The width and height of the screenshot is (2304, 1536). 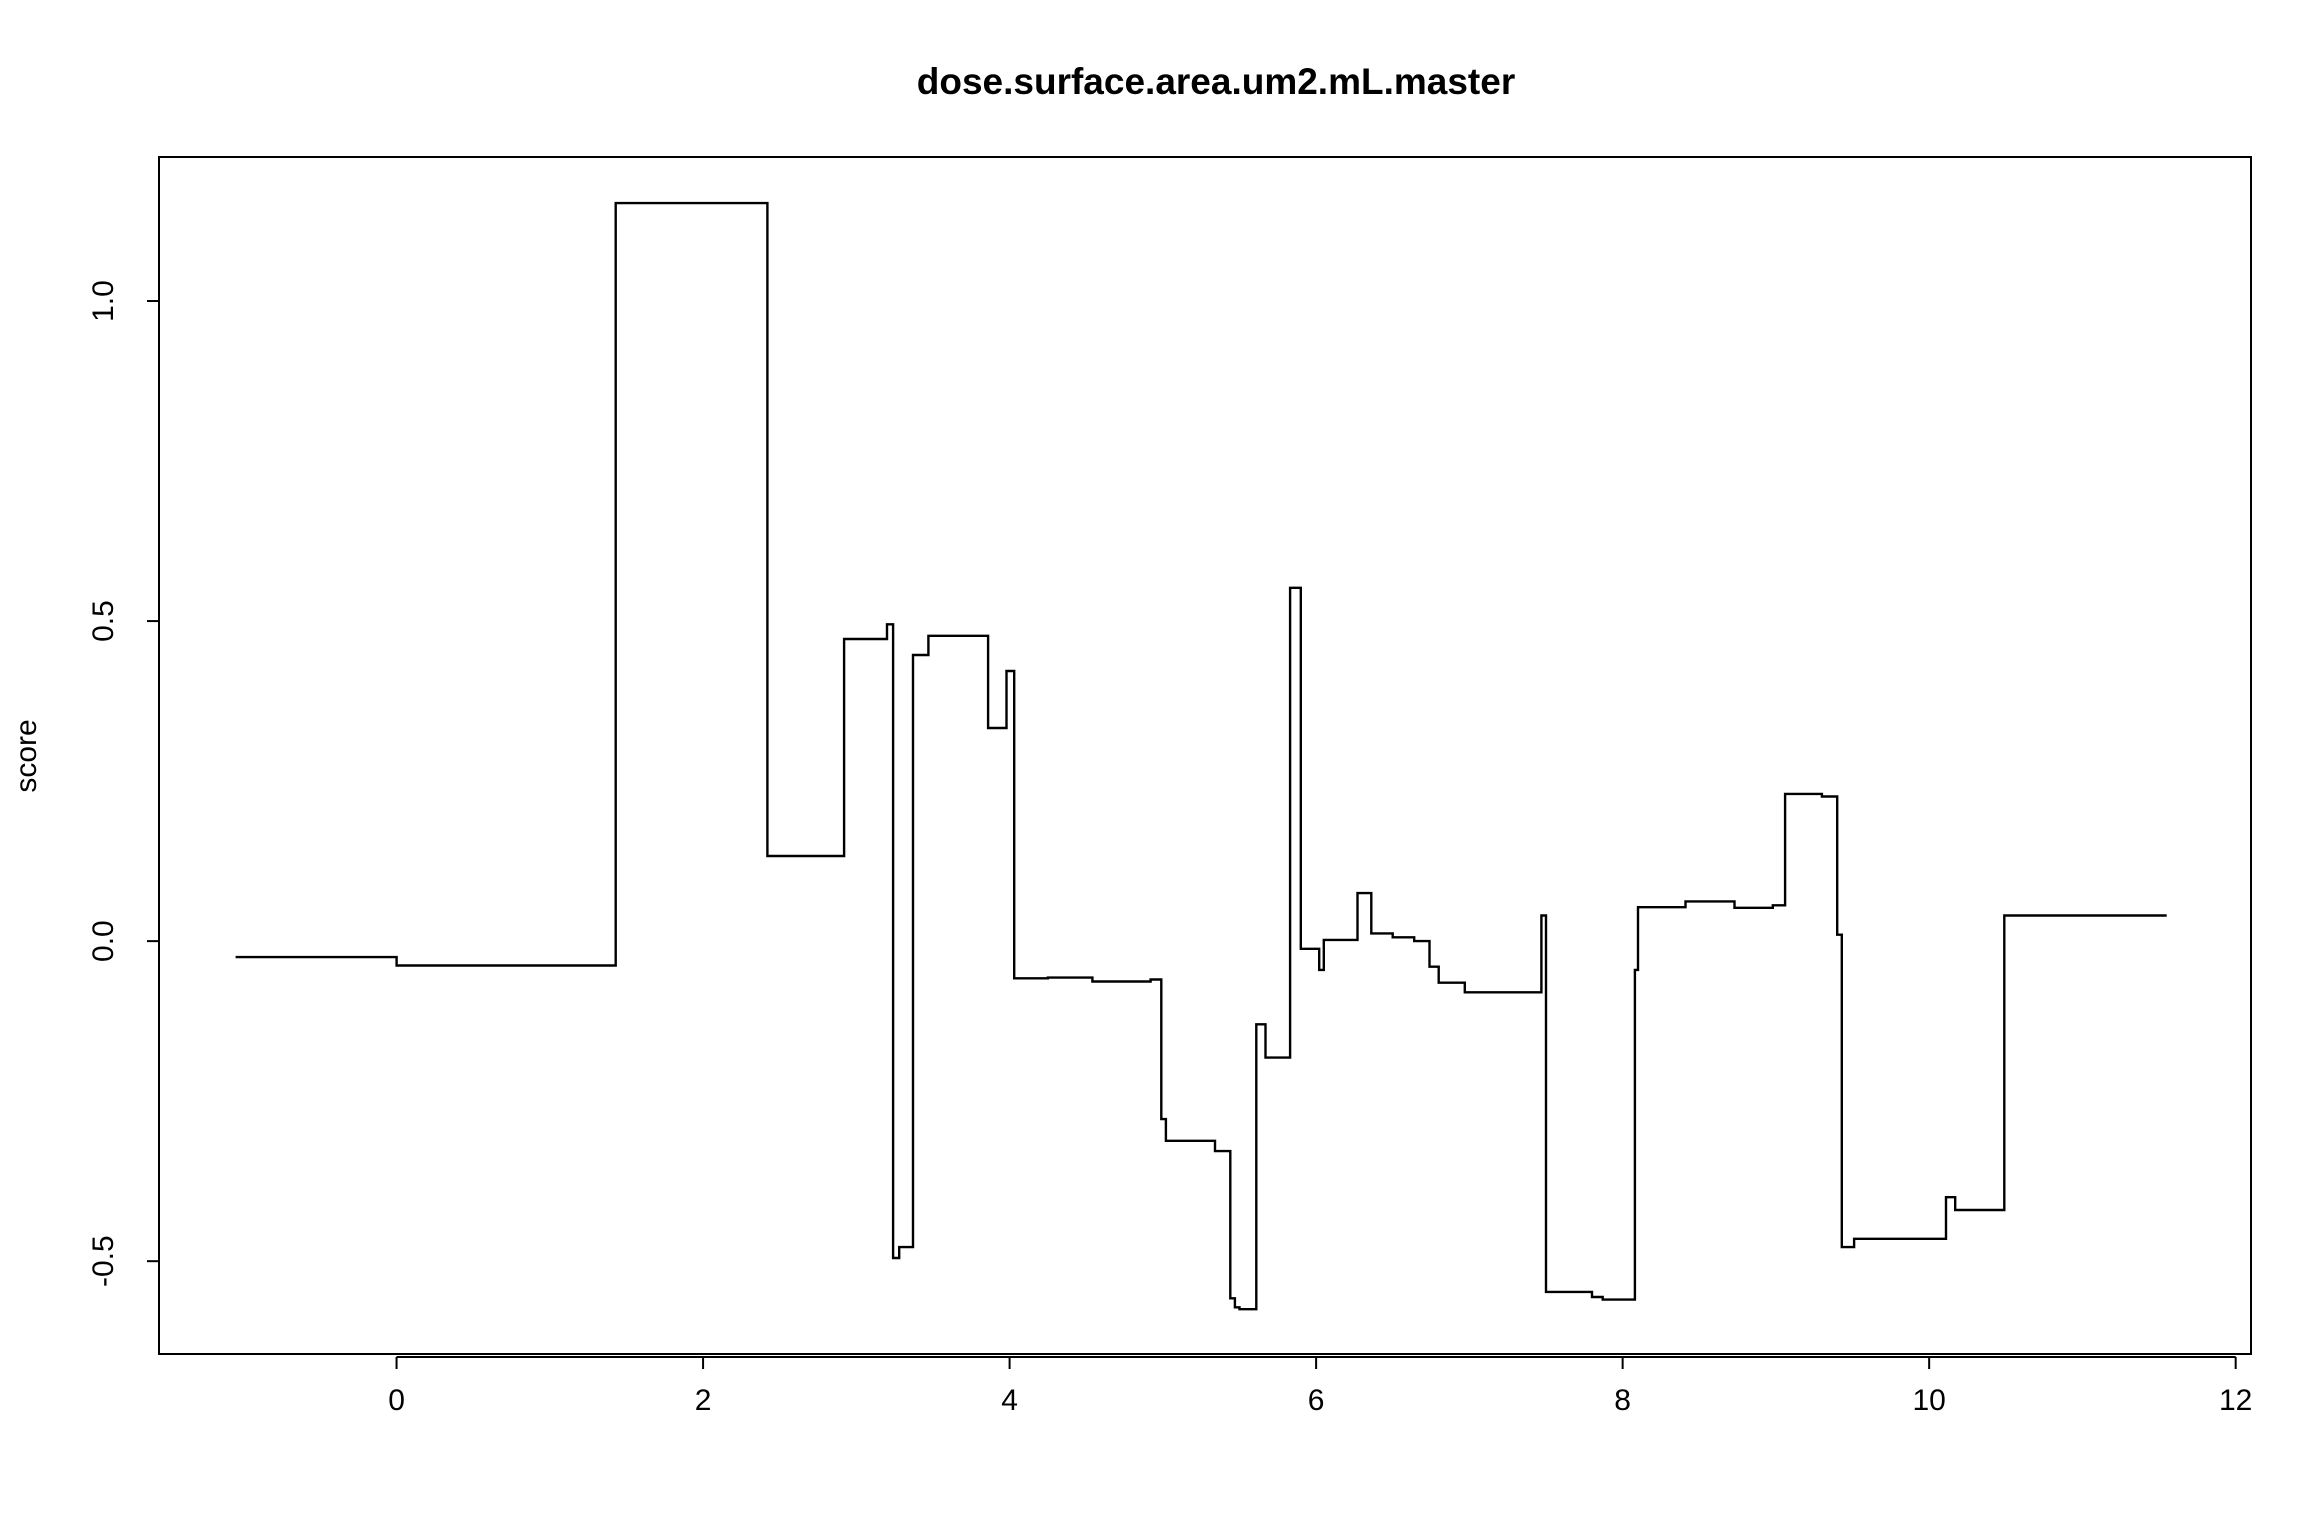 What do you see at coordinates (26, 755) in the screenshot?
I see `y-axis-label: score` at bounding box center [26, 755].